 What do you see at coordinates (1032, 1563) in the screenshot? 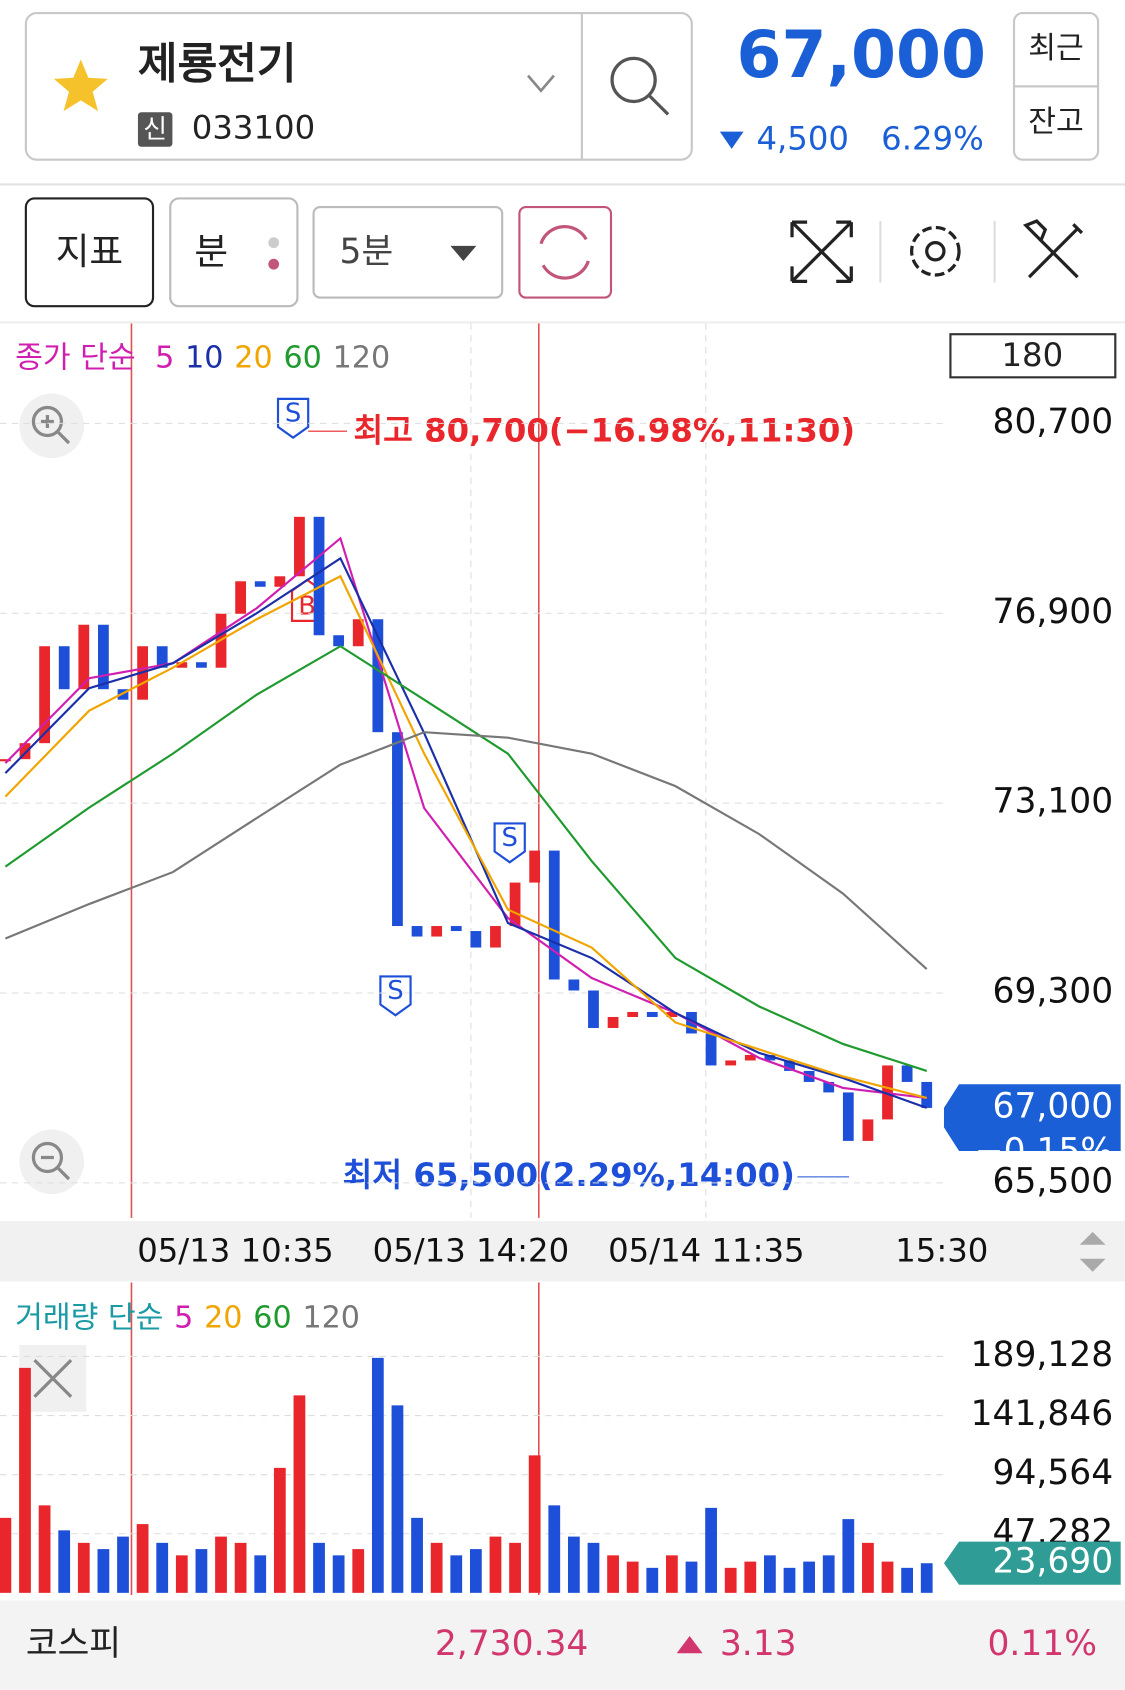
I see `current-volume-tag` at bounding box center [1032, 1563].